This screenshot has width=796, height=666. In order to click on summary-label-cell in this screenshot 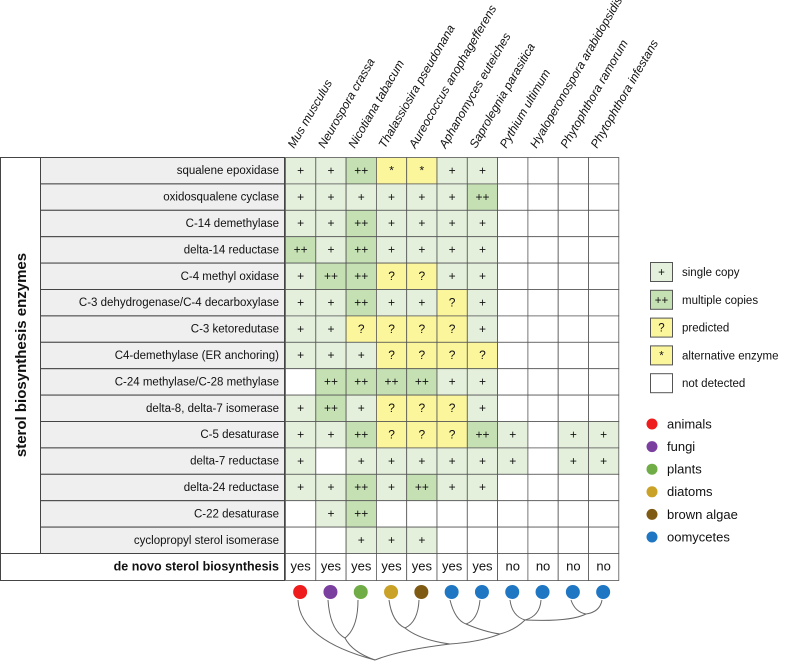, I will do `click(142, 567)`.